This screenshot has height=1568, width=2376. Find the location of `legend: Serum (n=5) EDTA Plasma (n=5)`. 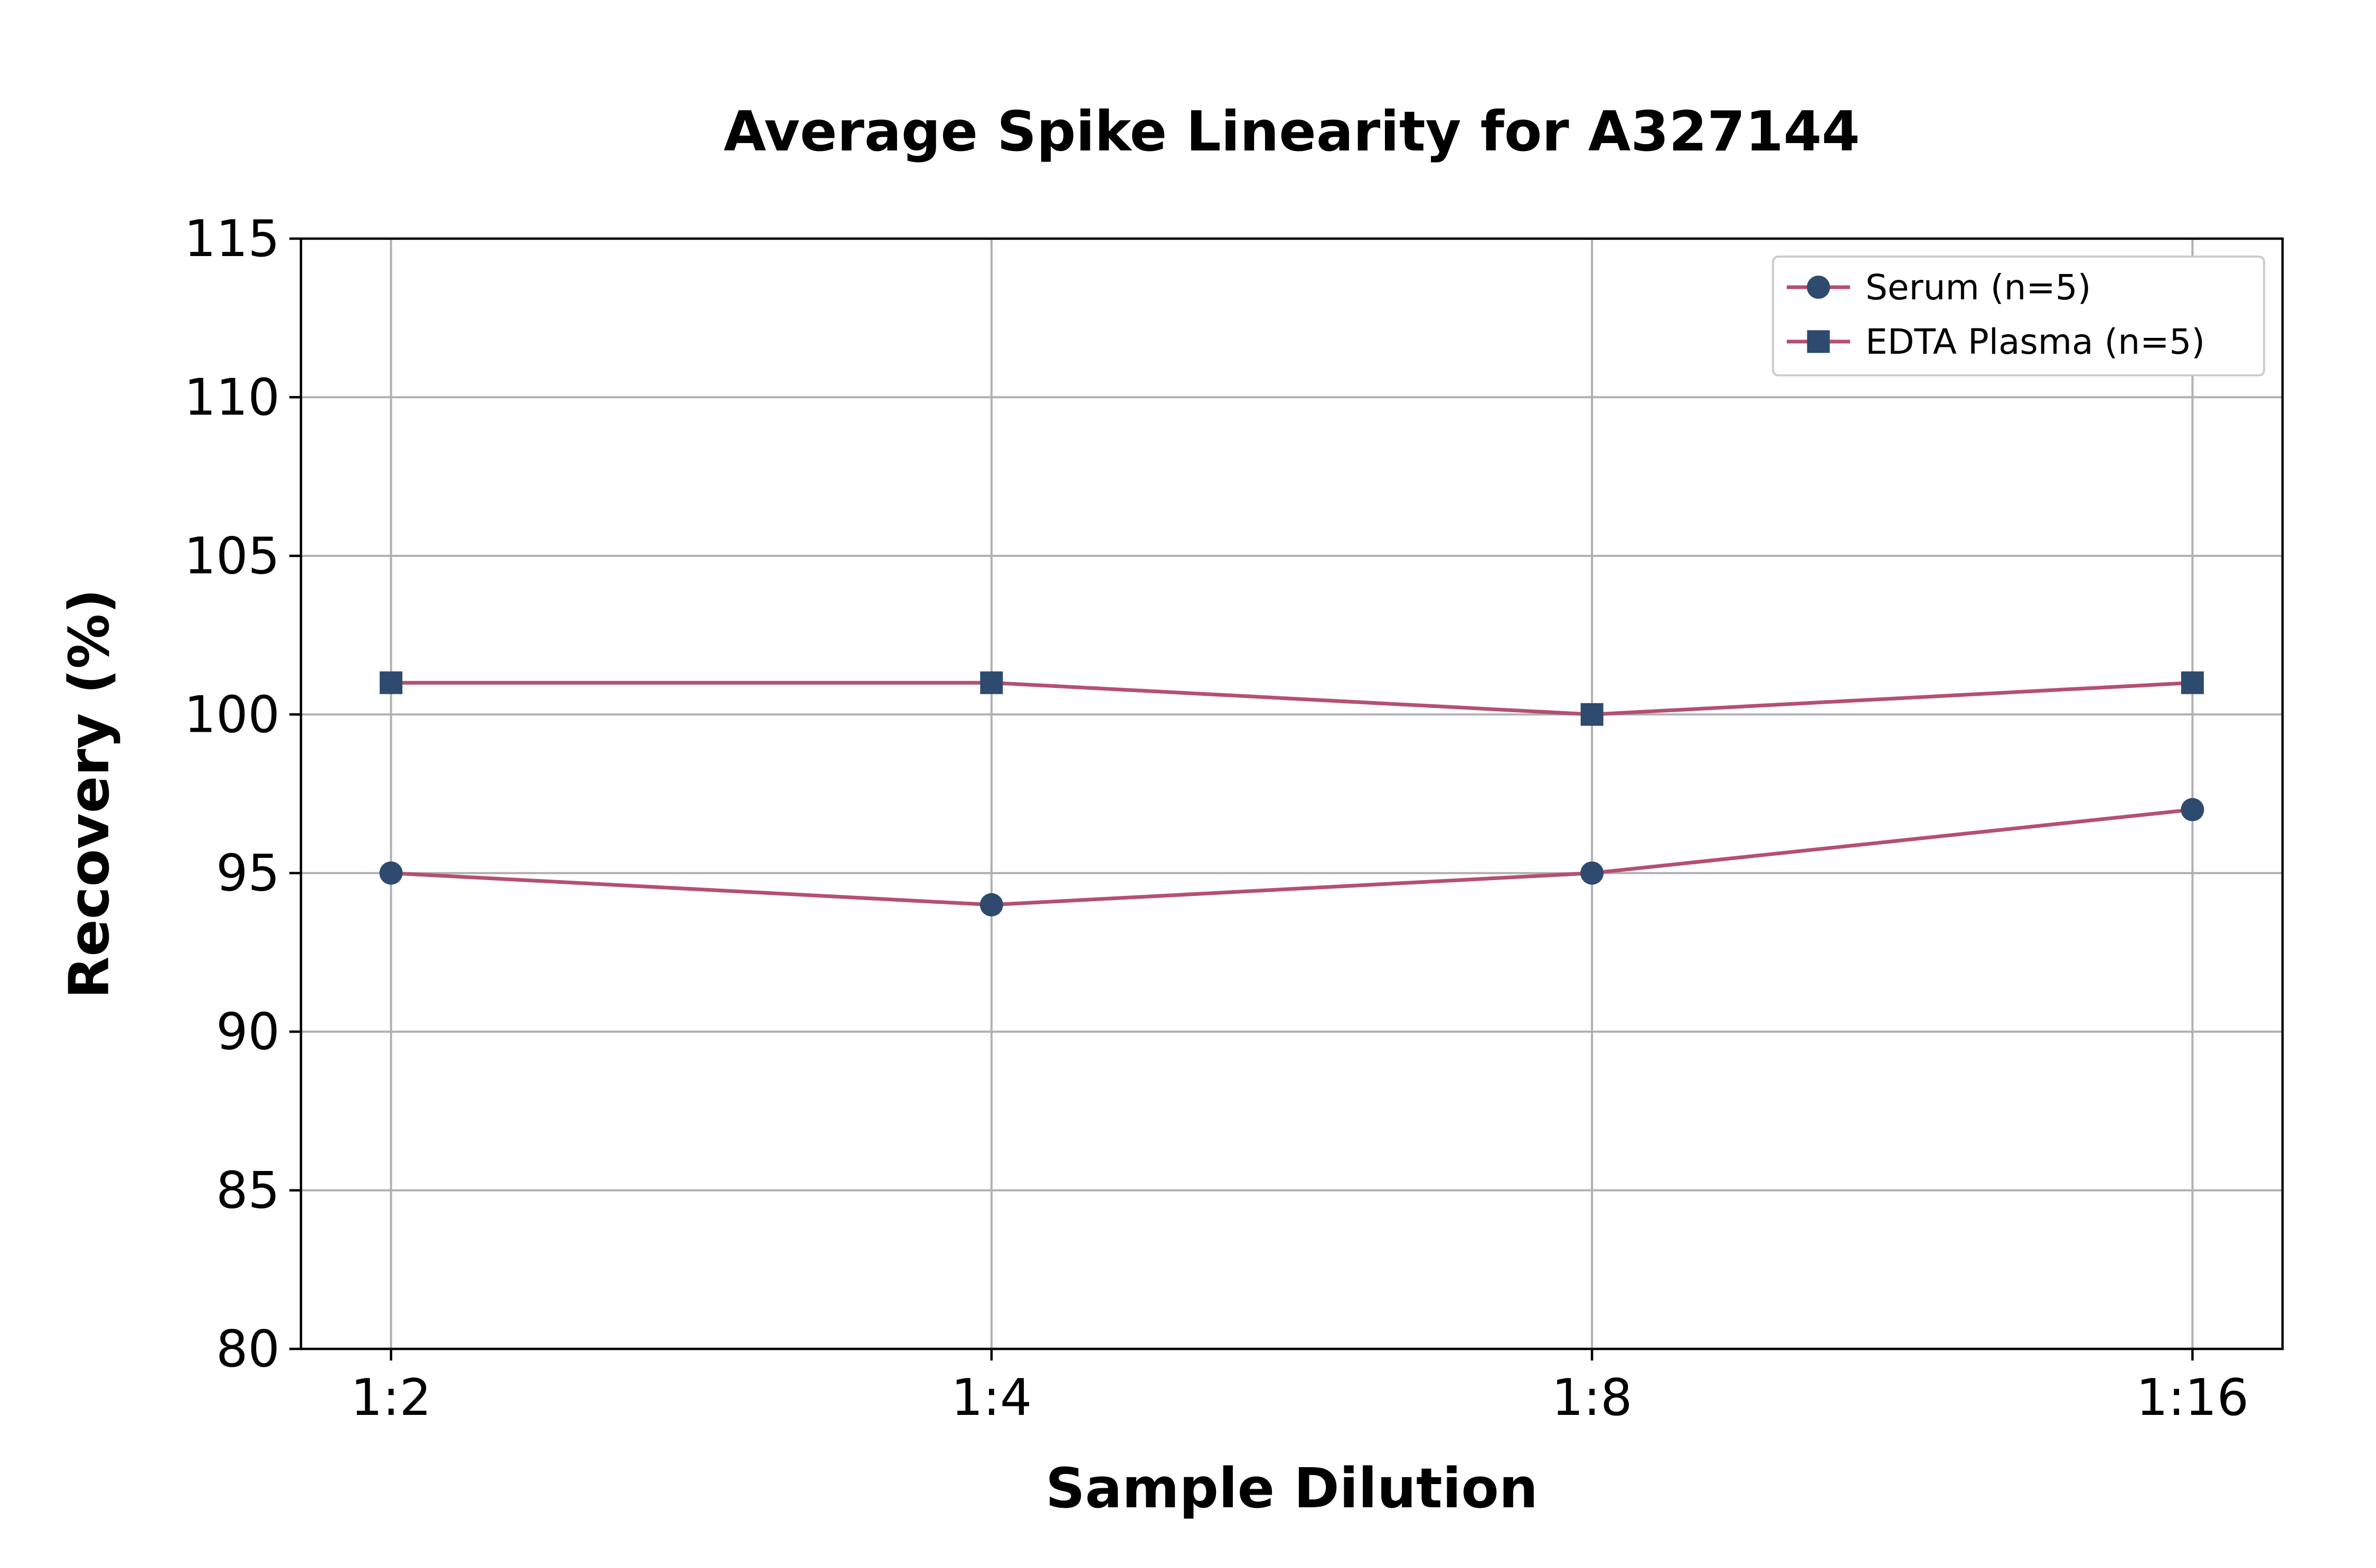

legend: Serum (n=5) EDTA Plasma (n=5) is located at coordinates (2019, 316).